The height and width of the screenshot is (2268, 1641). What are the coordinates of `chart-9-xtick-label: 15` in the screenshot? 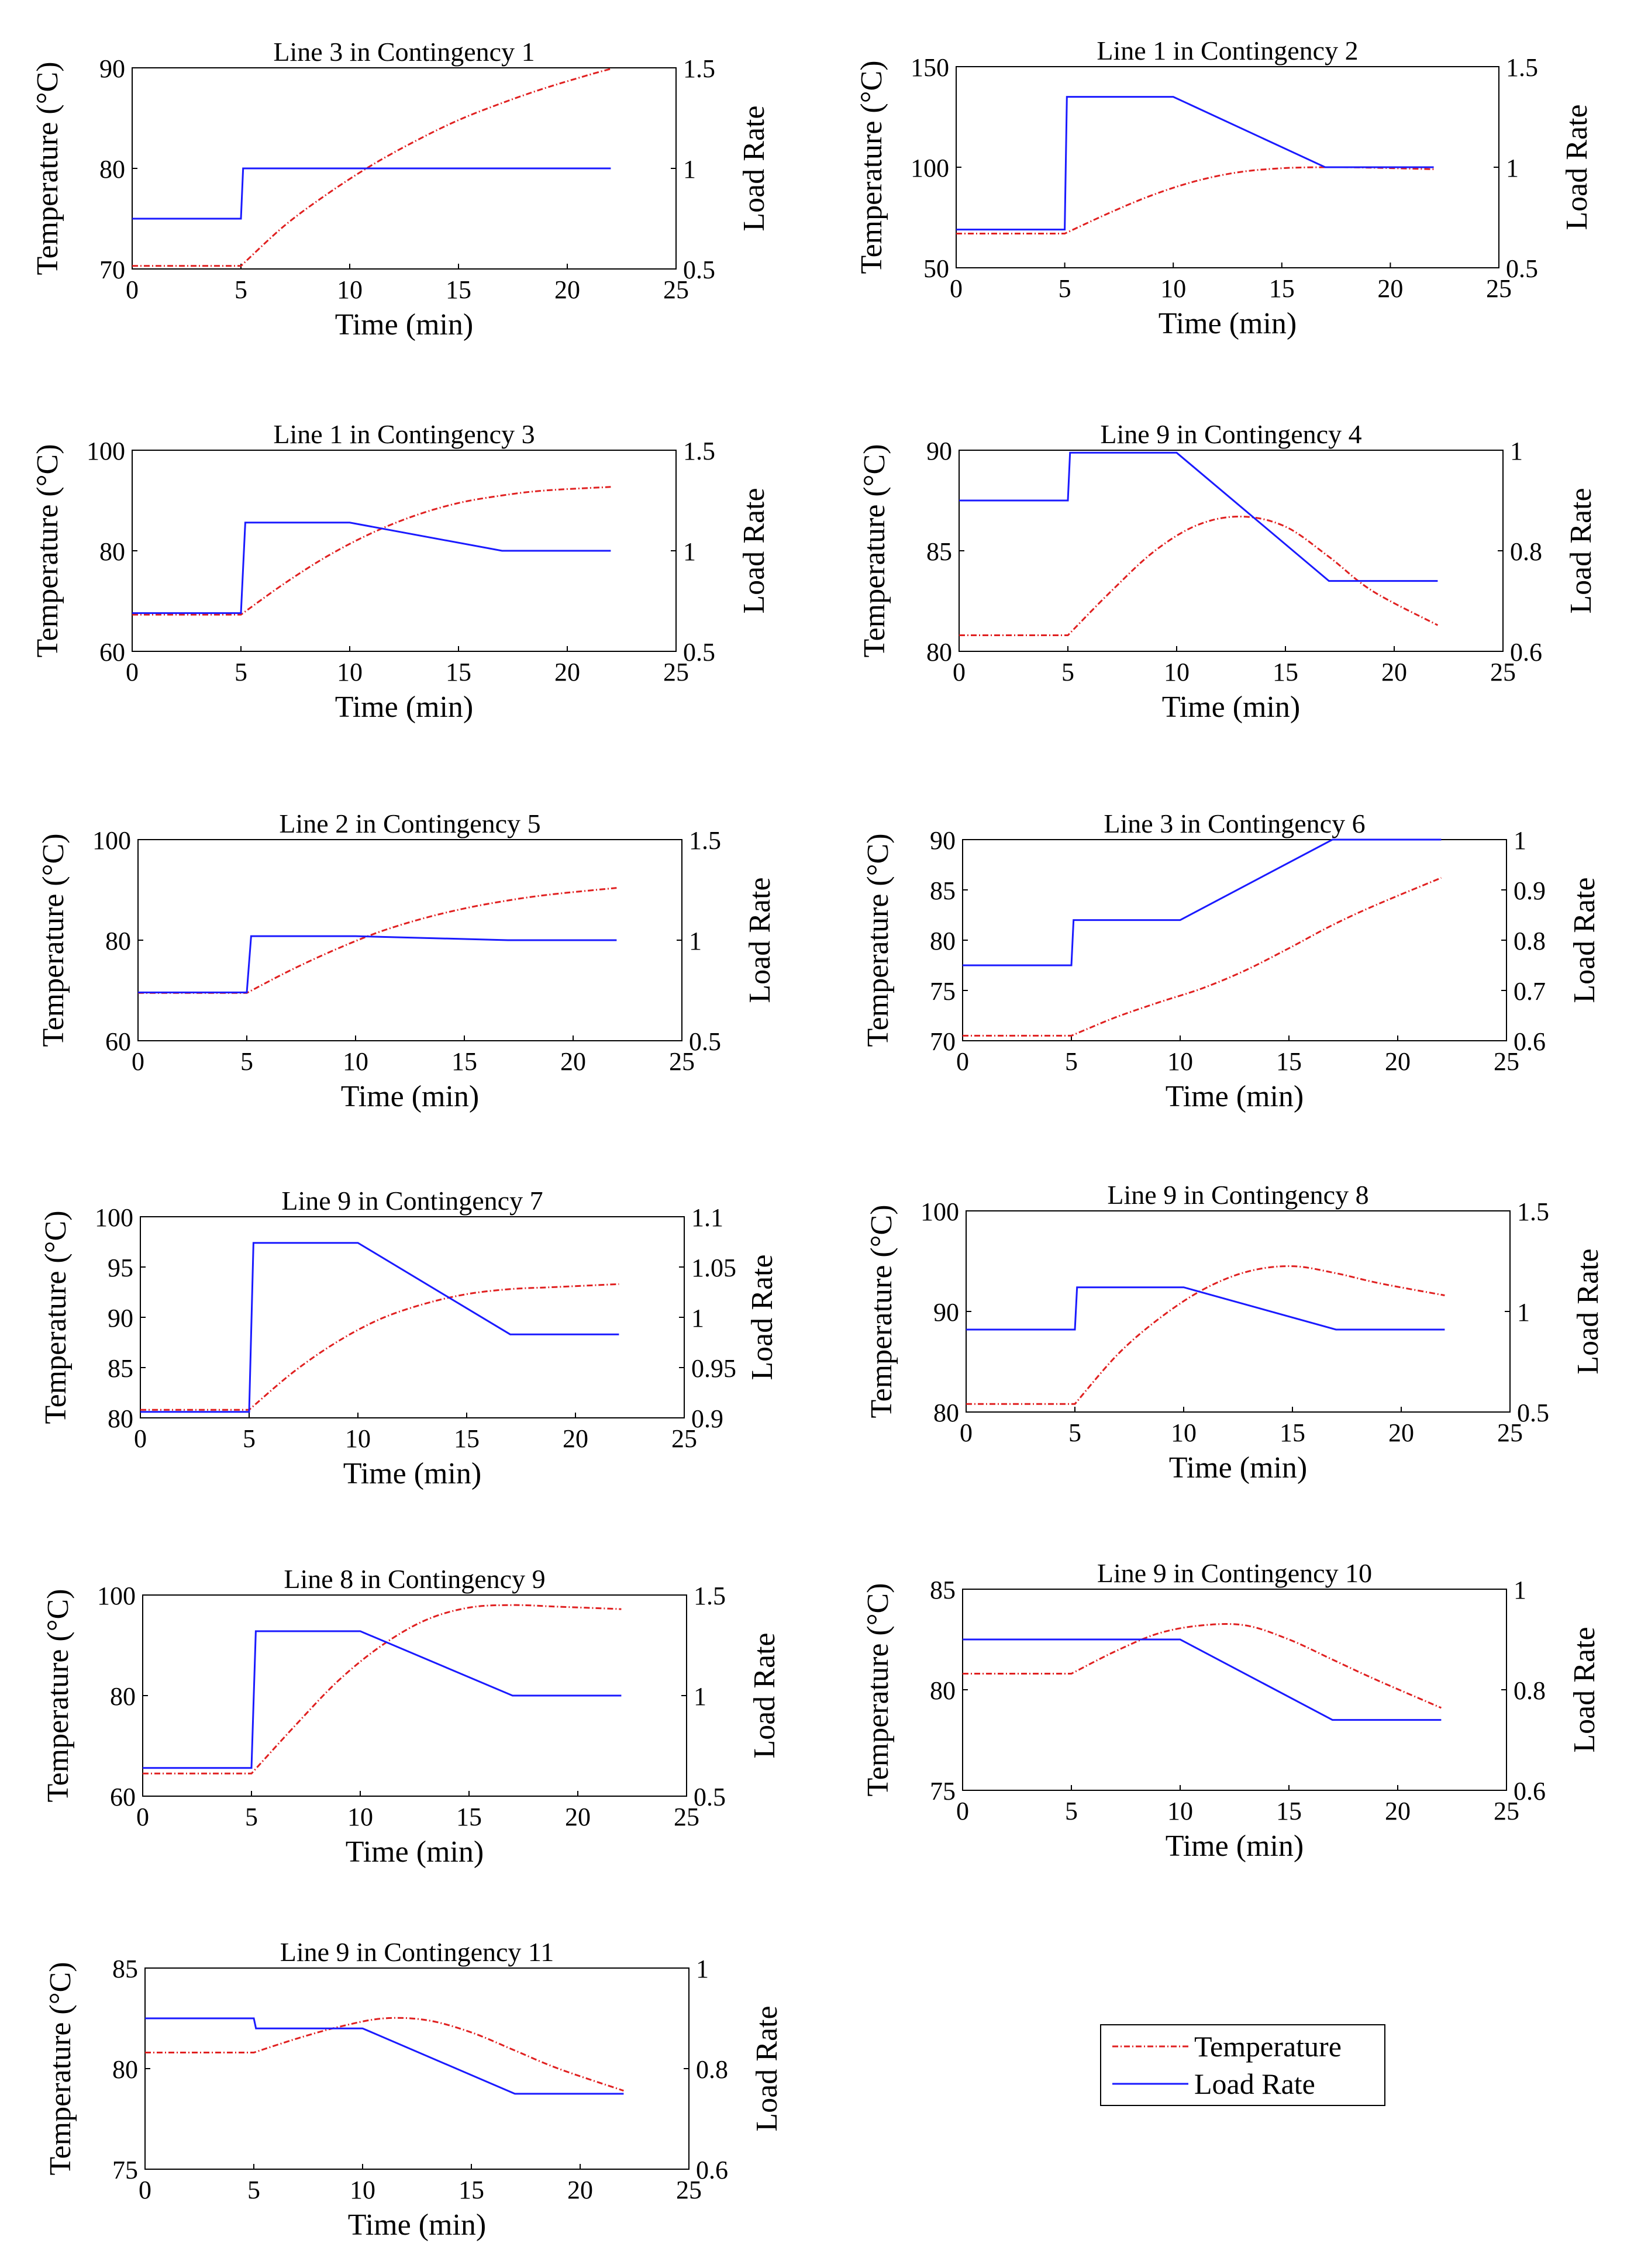 It's located at (469, 1817).